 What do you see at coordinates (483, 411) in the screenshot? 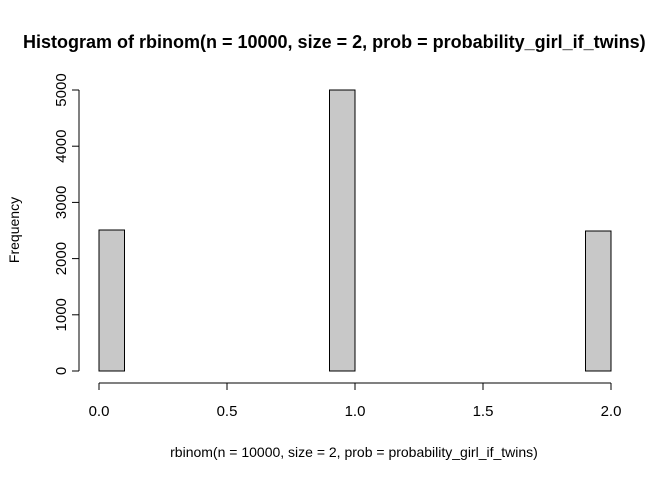
I see `x-tick-label-3: 1.5` at bounding box center [483, 411].